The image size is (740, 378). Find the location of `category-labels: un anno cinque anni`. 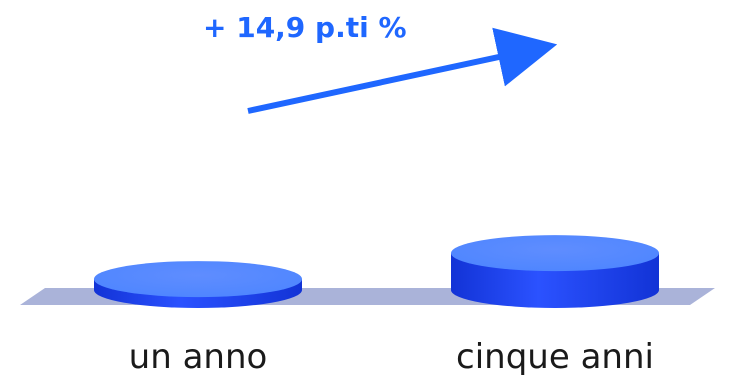

category-labels: un anno cinque anni is located at coordinates (391, 357).